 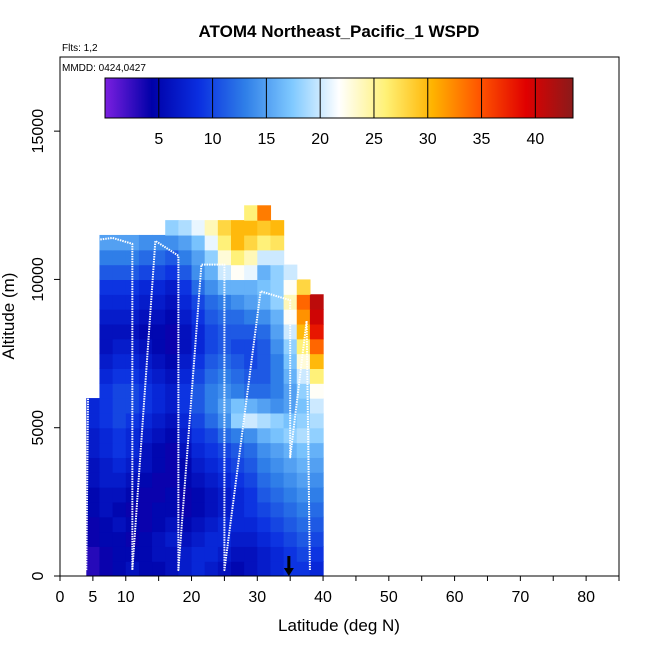 What do you see at coordinates (9, 316) in the screenshot?
I see `y-axis-label: Altitude (m)` at bounding box center [9, 316].